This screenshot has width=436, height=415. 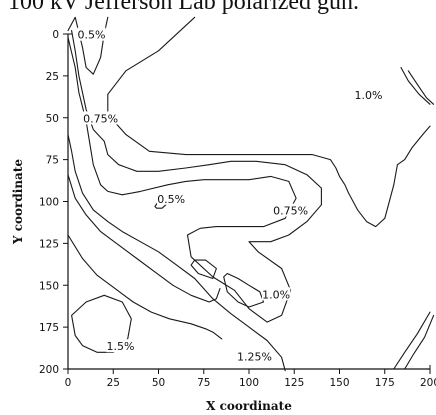 I want to click on x-tick-label: 25, so click(x=113, y=383).